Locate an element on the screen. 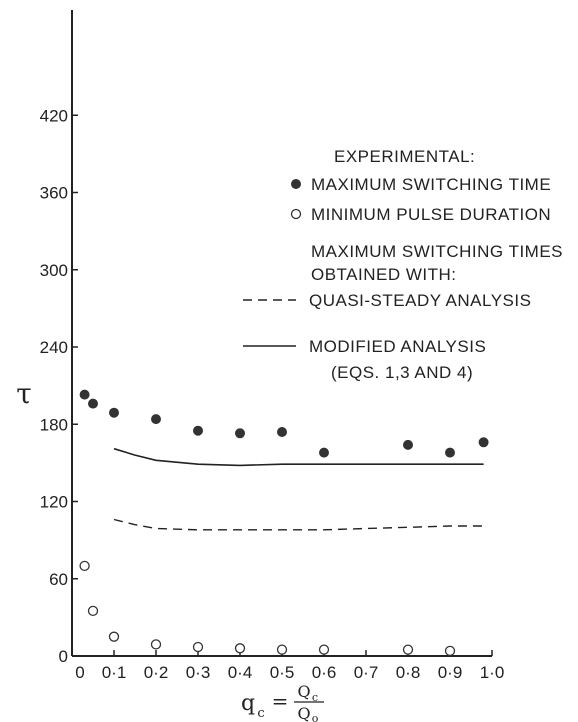 Image resolution: width=578 pixels, height=722 pixels. x-label-equals: = is located at coordinates (280, 701).